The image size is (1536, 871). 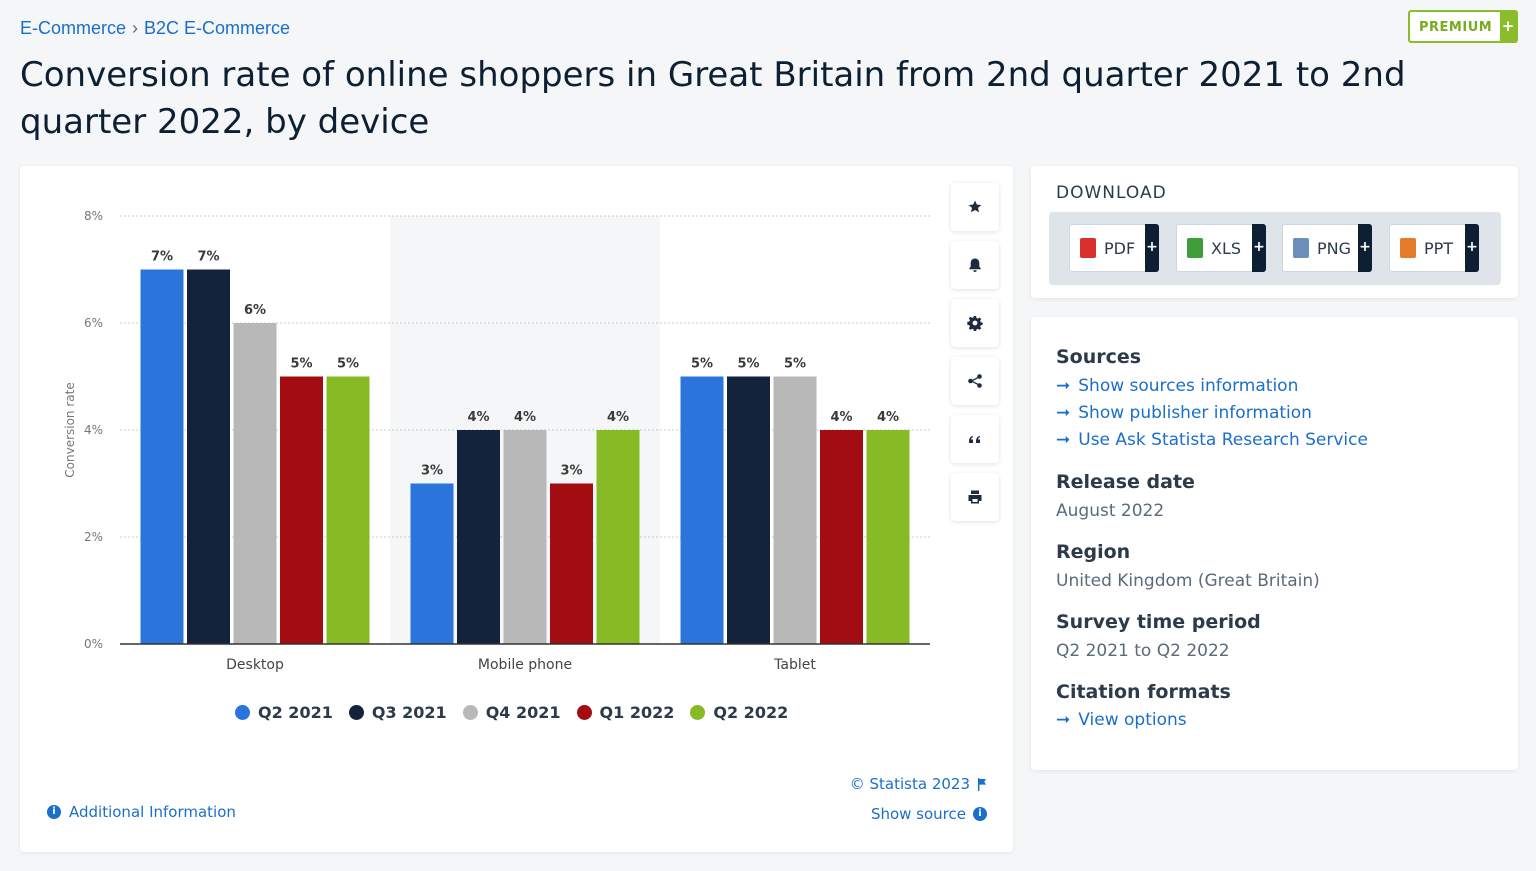 I want to click on data-label: 3%, so click(x=571, y=471).